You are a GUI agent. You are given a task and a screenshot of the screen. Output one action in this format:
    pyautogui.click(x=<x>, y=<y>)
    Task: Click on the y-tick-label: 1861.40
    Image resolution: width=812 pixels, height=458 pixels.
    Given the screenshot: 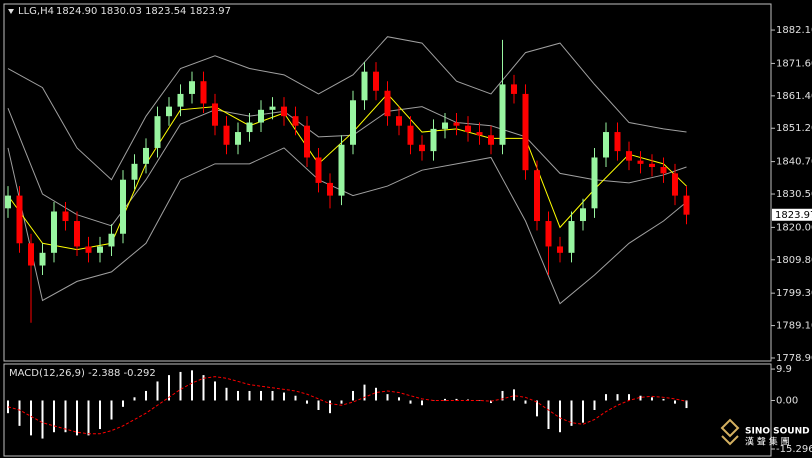 What is the action you would take?
    pyautogui.click(x=794, y=96)
    